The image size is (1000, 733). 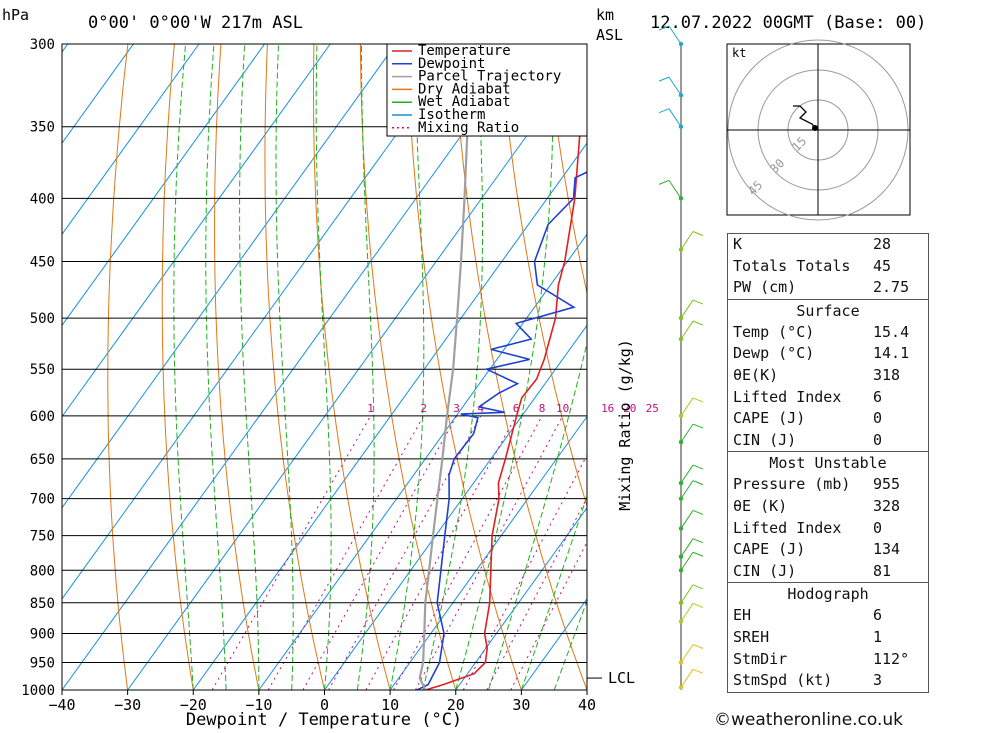 I want to click on mixing-ratio-label: 1, so click(x=370, y=408).